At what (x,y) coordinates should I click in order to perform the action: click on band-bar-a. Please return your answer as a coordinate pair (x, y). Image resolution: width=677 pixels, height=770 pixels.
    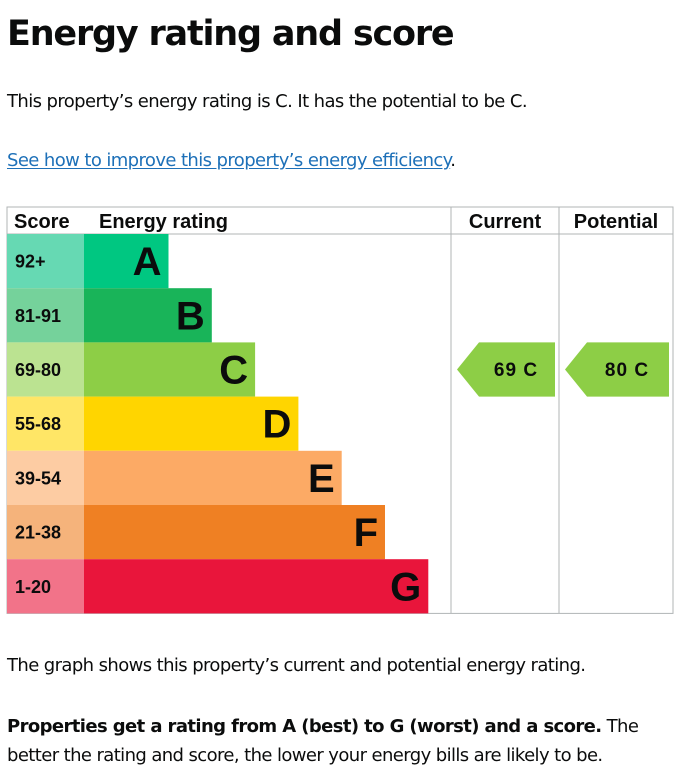
    Looking at the image, I should click on (126, 261).